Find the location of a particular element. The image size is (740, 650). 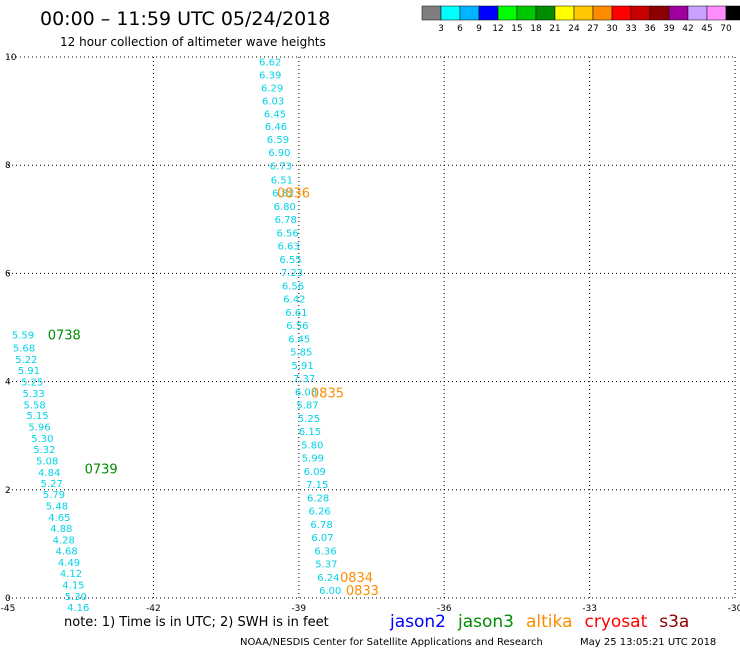

pass-time-label: 0834 is located at coordinates (356, 578).